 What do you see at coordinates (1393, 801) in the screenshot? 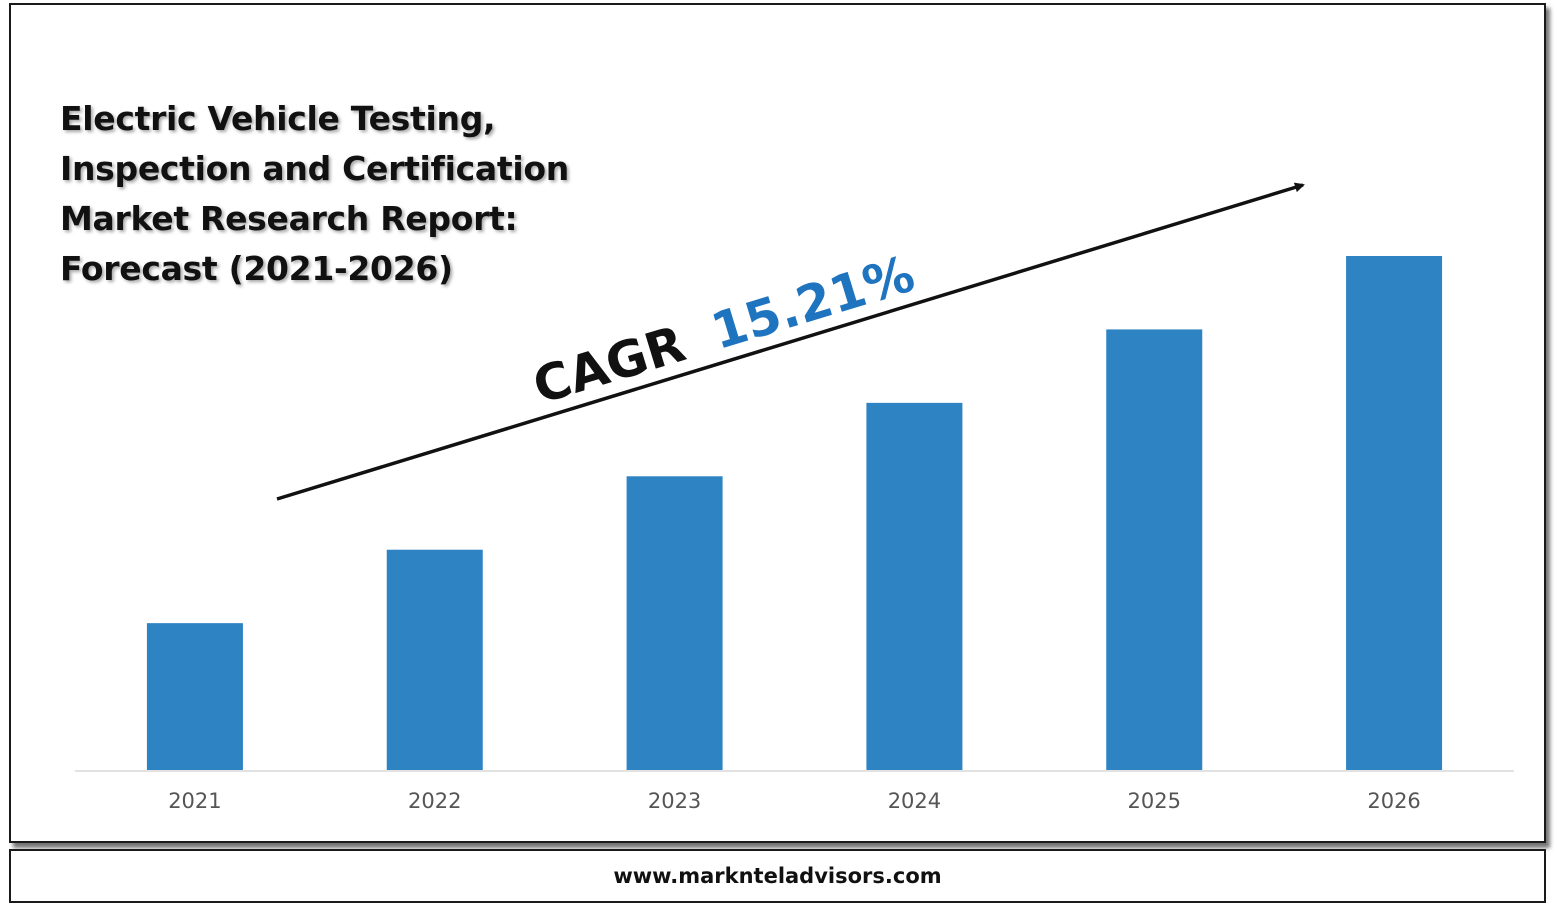
I see `x-tick-label-2026: 2026` at bounding box center [1393, 801].